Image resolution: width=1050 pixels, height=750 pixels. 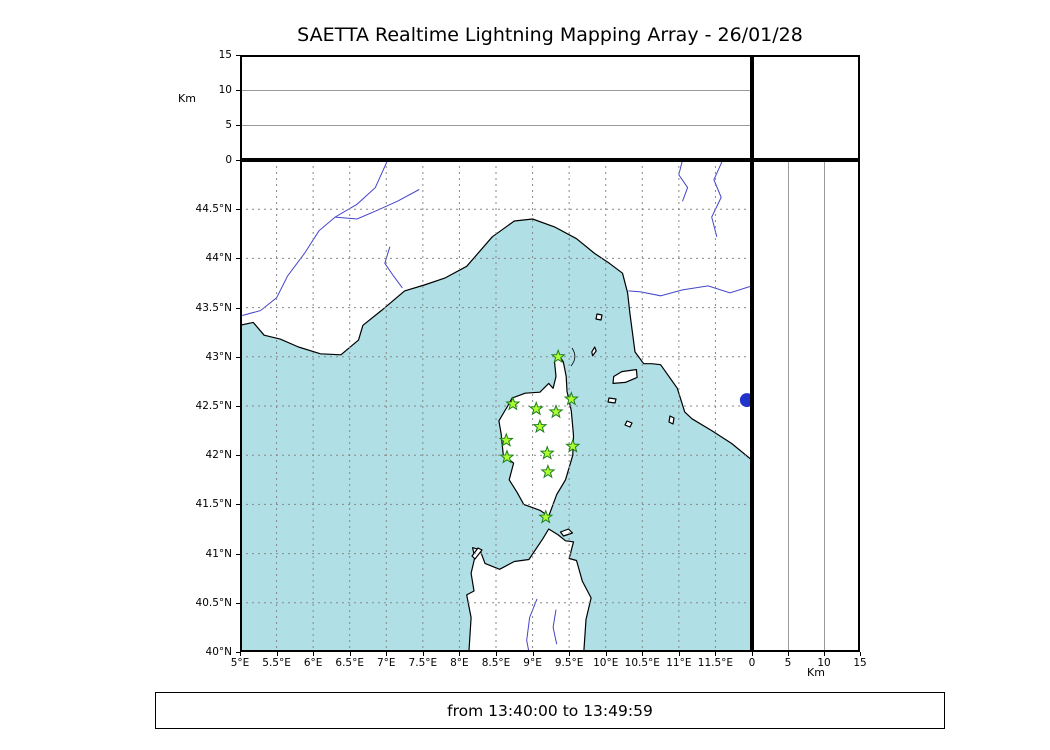 I want to click on lon-tick-label: 10°E, so click(x=606, y=663).